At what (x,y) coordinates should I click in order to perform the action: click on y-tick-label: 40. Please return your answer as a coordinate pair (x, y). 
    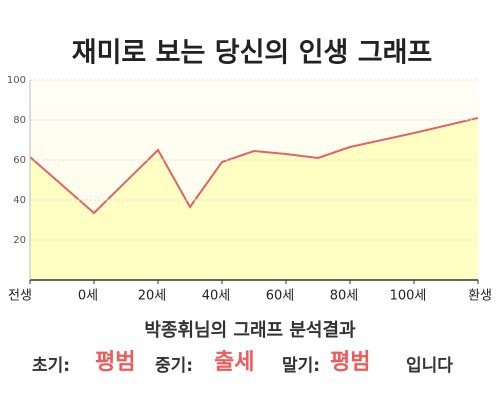
    Looking at the image, I should click on (19, 200).